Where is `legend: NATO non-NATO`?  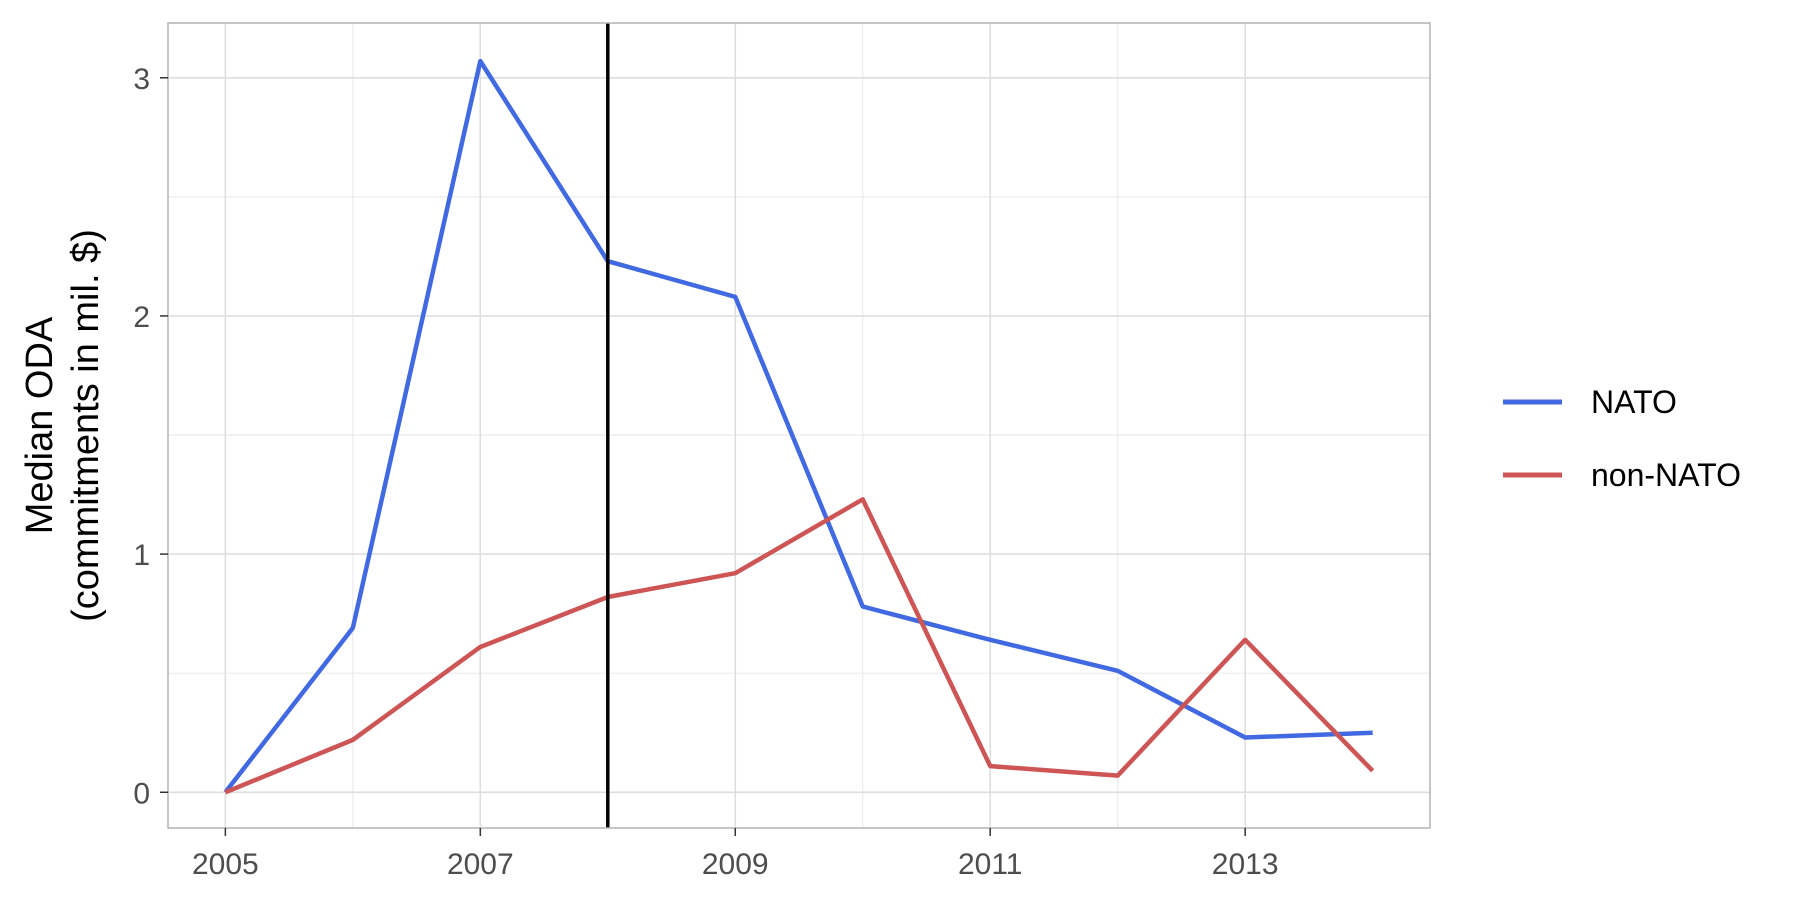
legend: NATO non-NATO is located at coordinates (1622, 438).